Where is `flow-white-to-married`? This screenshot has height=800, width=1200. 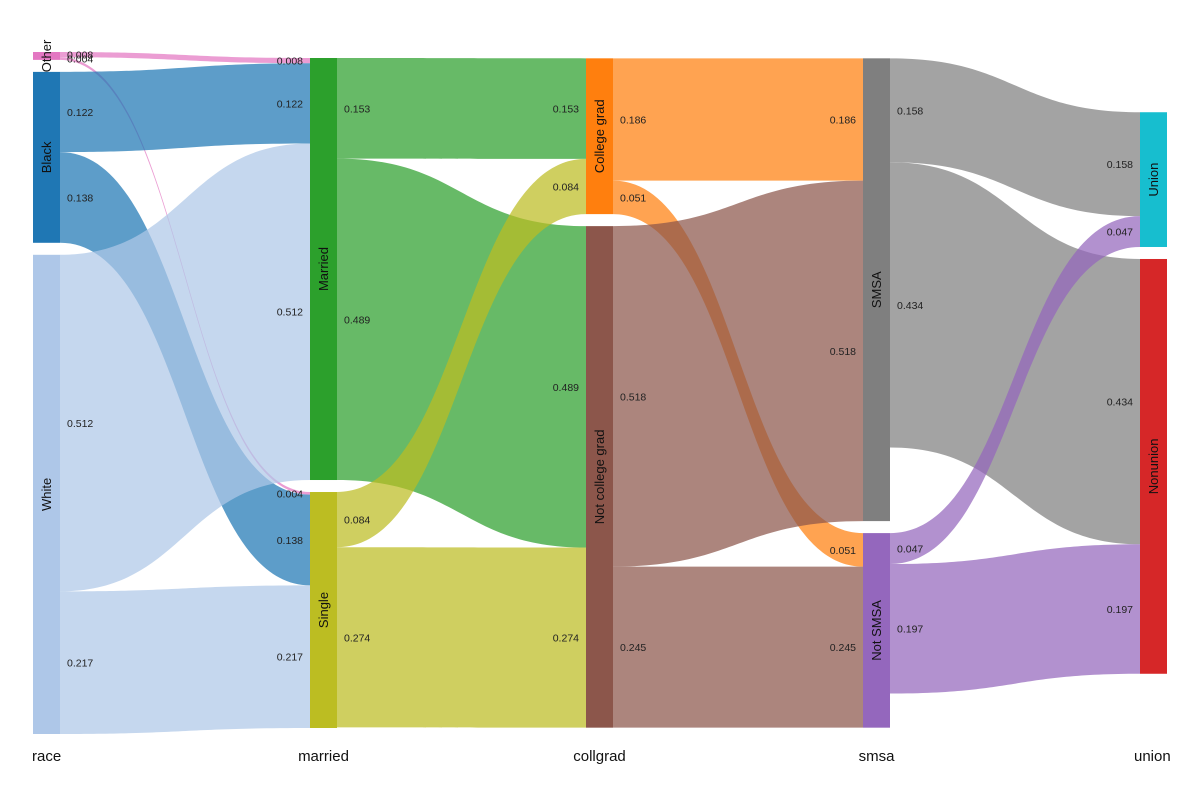
flow-white-to-married is located at coordinates (185, 367).